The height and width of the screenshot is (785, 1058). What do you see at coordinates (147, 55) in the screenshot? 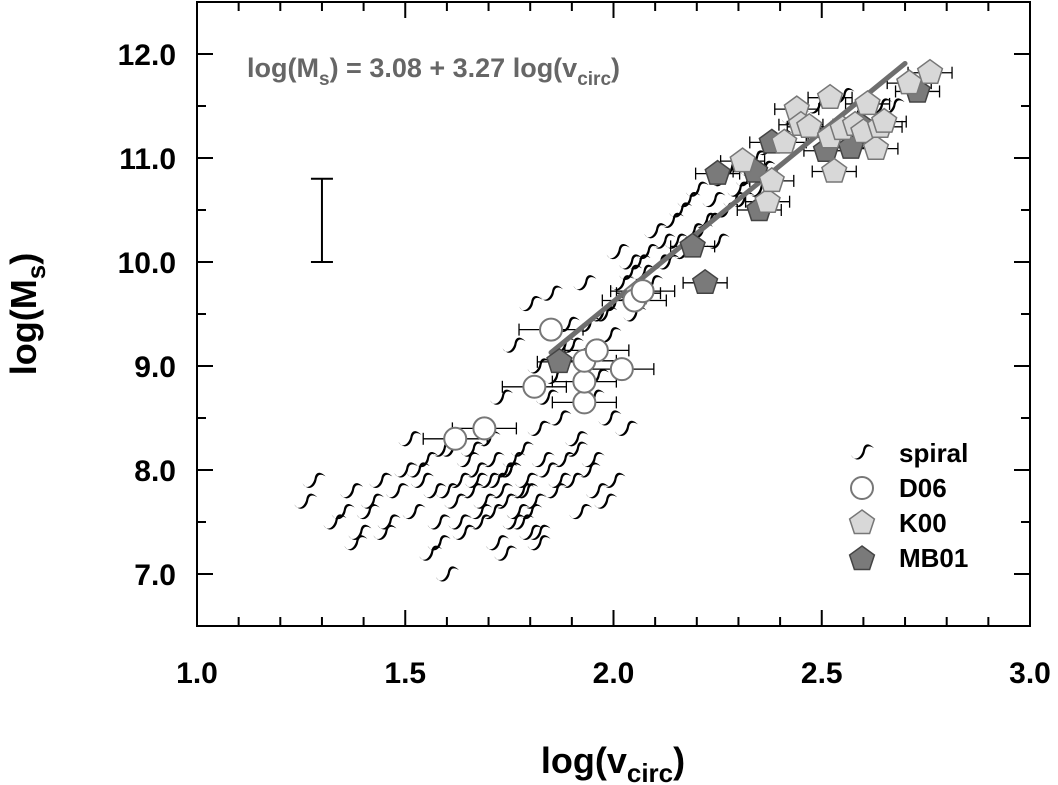
I see `y-tick-label: 12.0` at bounding box center [147, 55].